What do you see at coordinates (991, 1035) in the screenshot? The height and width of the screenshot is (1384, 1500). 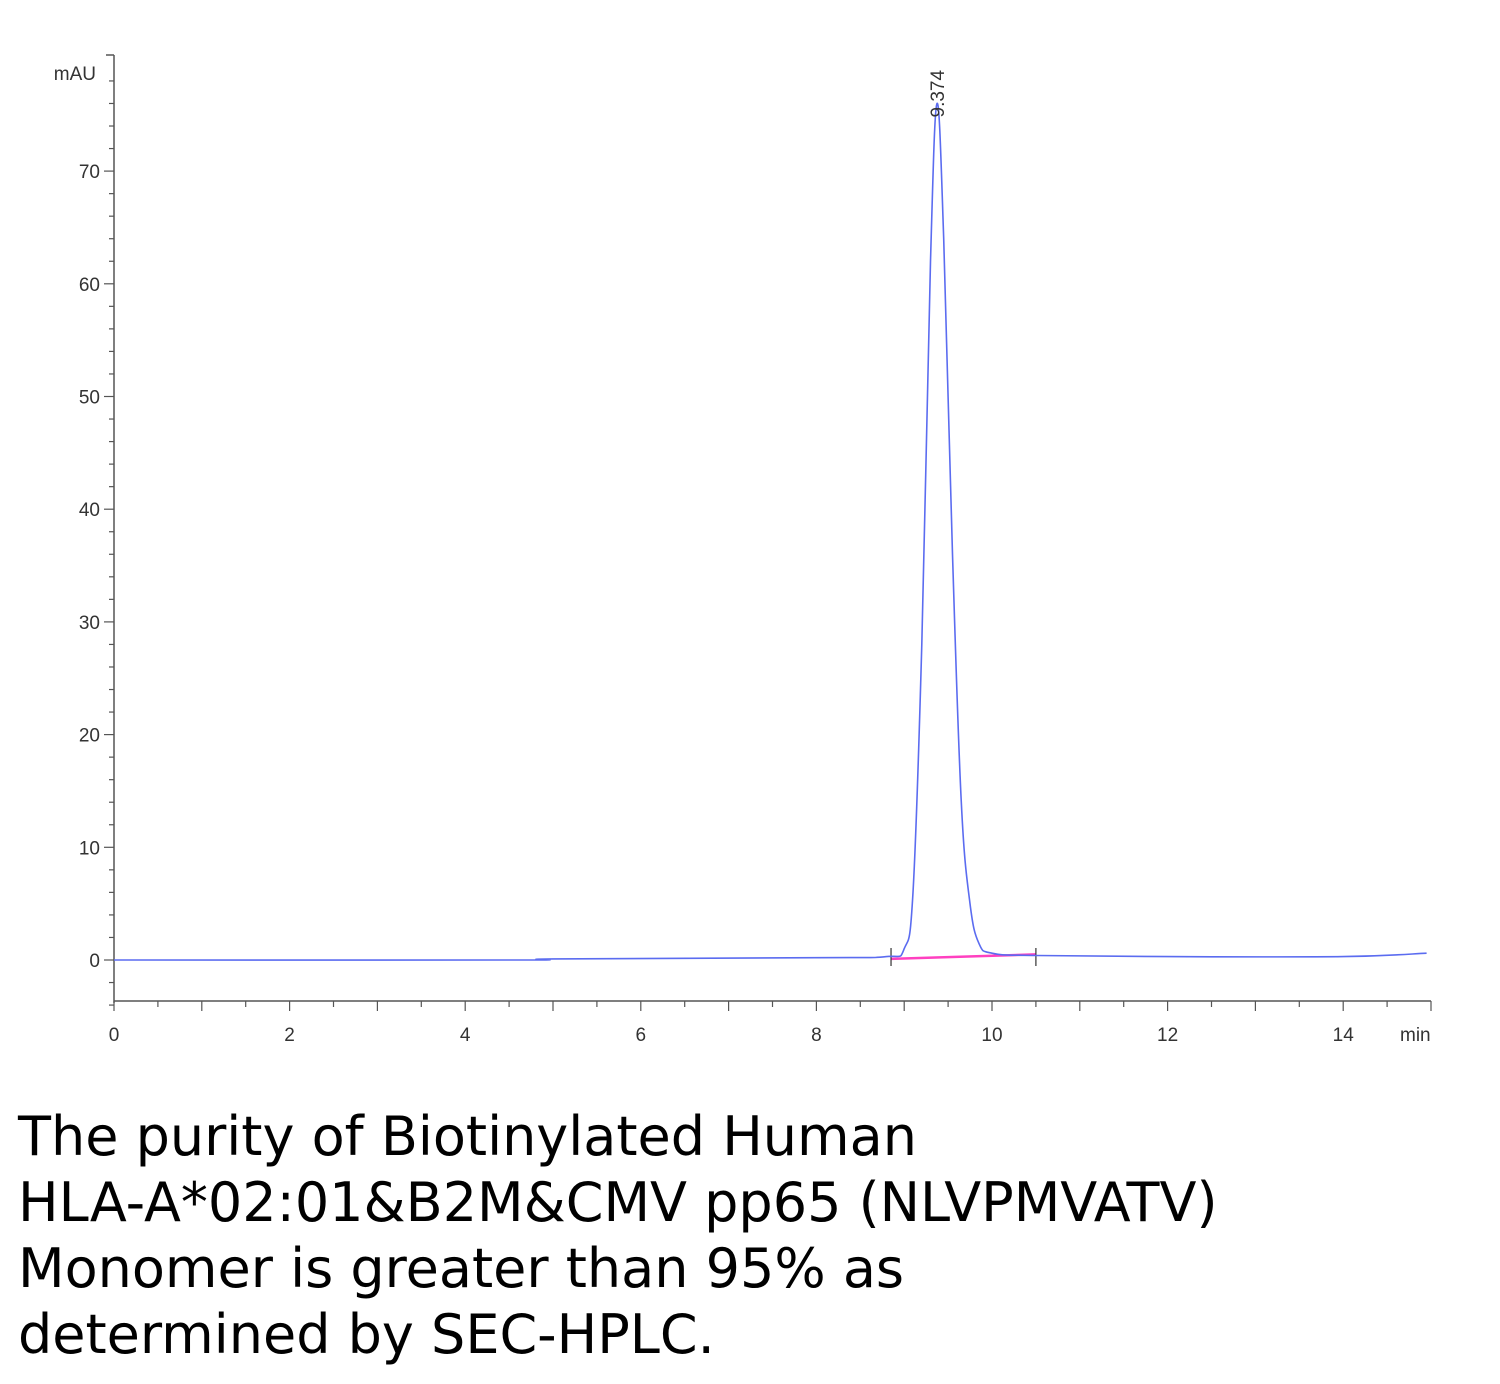 I see `x-tick-label: 10` at bounding box center [991, 1035].